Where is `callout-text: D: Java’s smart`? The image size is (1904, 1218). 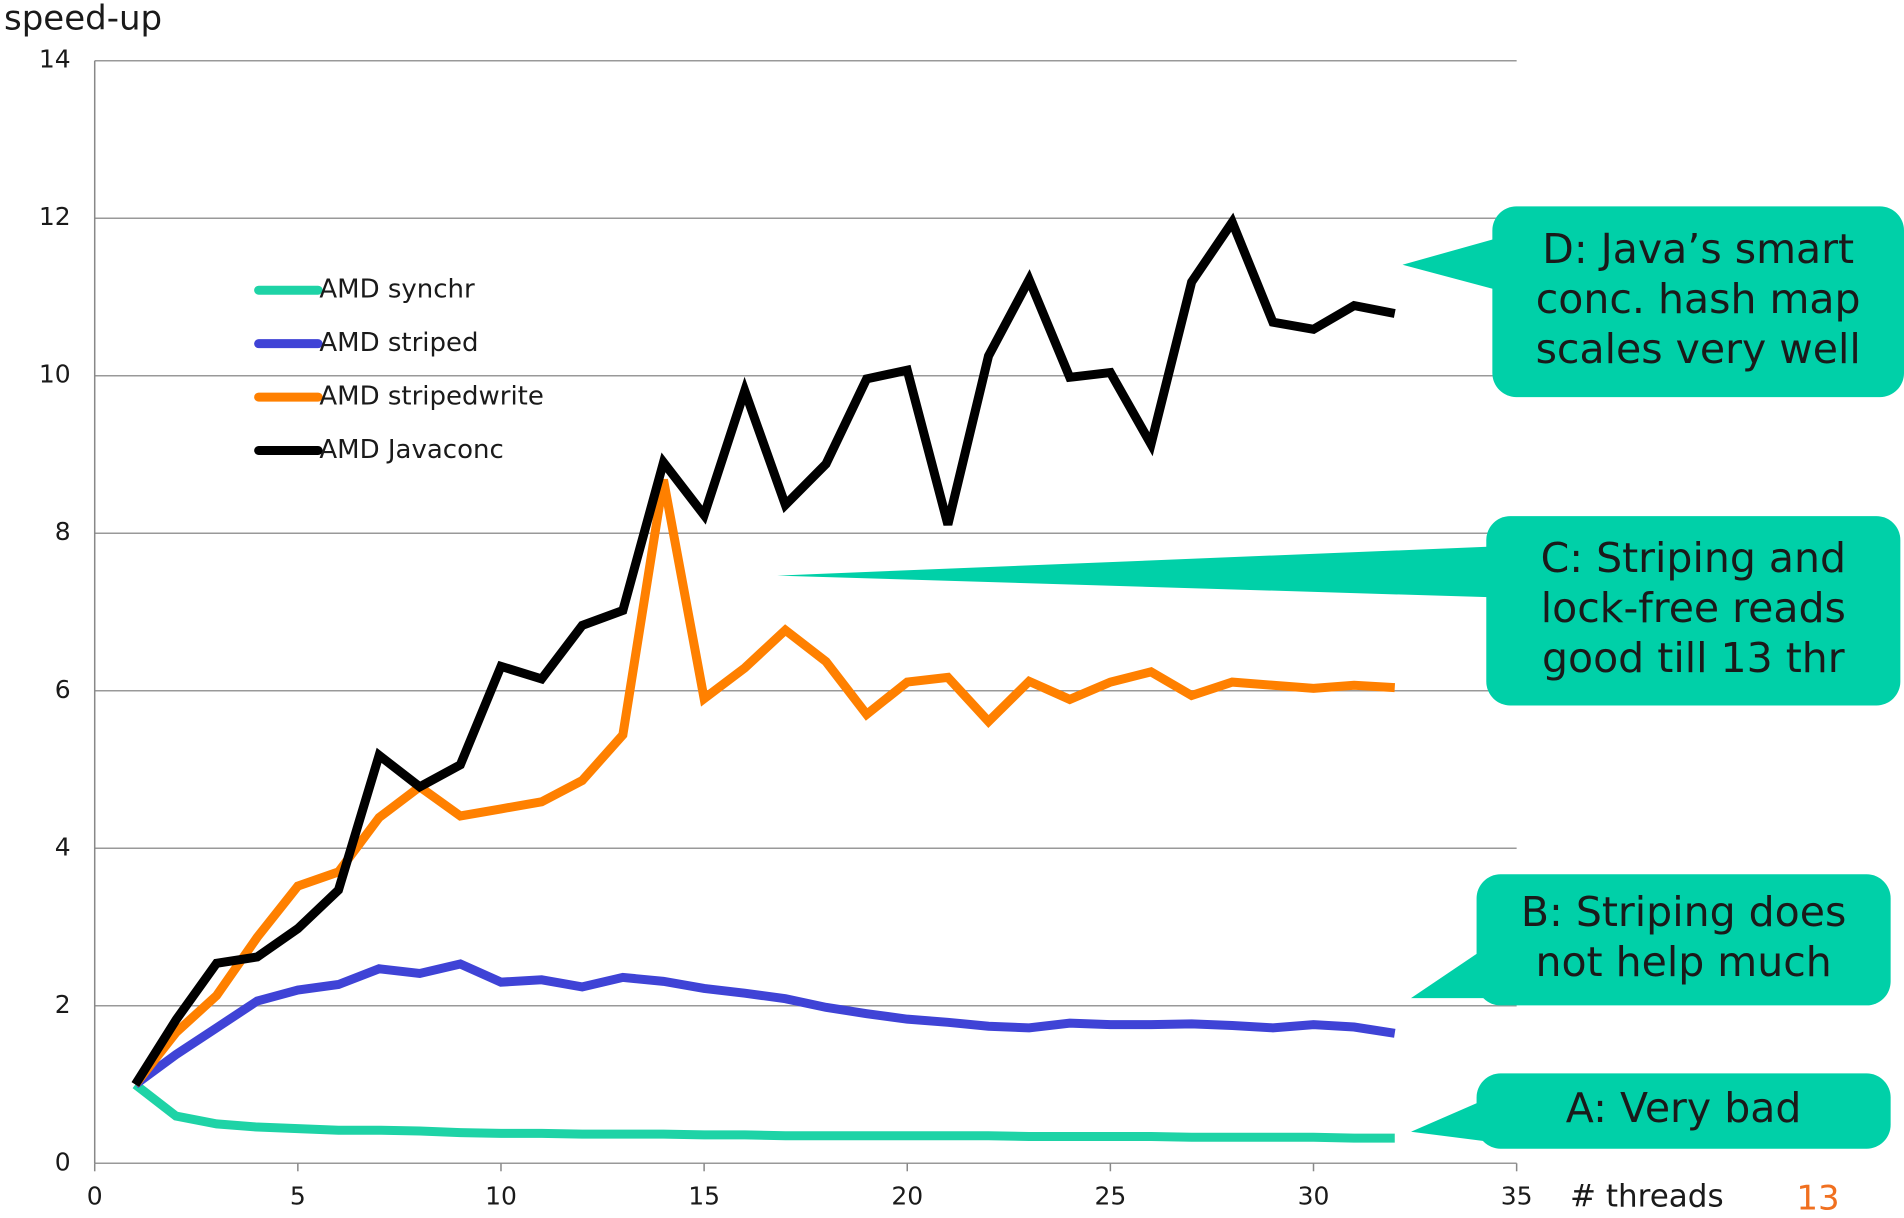 callout-text: D: Java’s smart is located at coordinates (1698, 249).